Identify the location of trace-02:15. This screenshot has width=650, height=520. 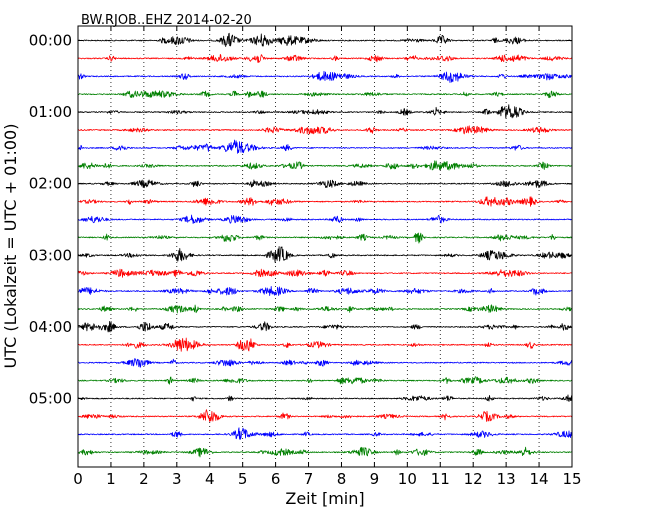
(325, 201).